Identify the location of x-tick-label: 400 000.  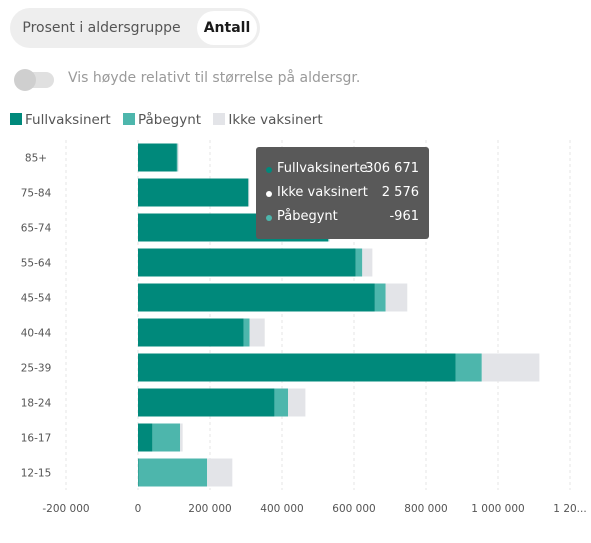
(281, 509).